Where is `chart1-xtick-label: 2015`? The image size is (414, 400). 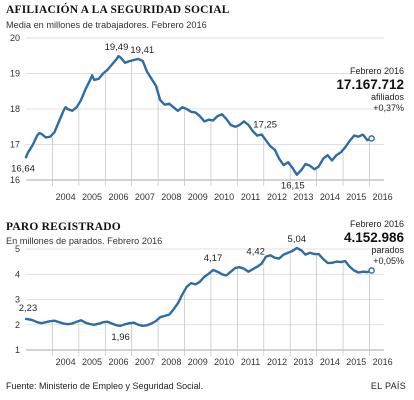
chart1-xtick-label: 2015 is located at coordinates (356, 197).